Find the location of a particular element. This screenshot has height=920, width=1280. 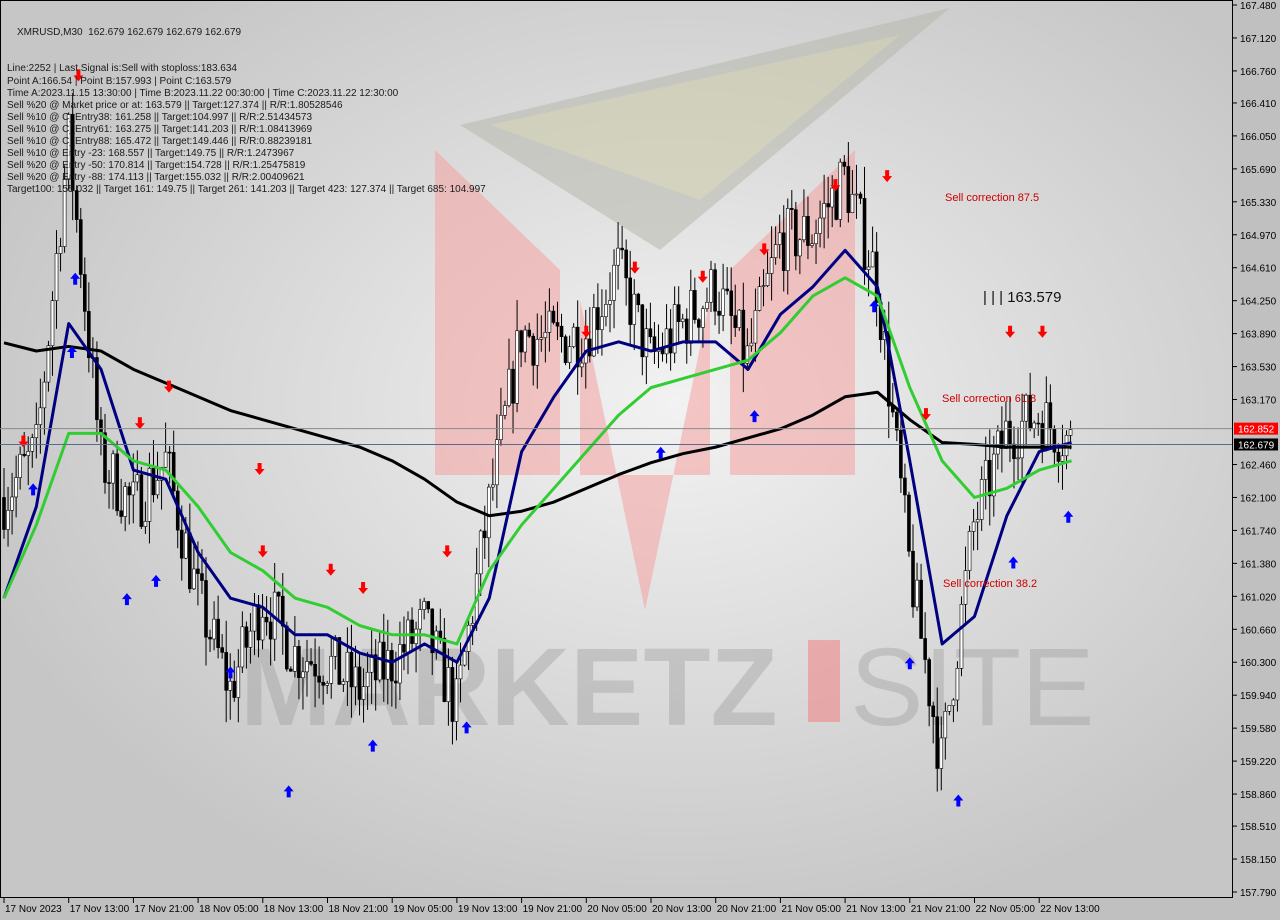

y-tick-label: 163.530 is located at coordinates (1258, 368).